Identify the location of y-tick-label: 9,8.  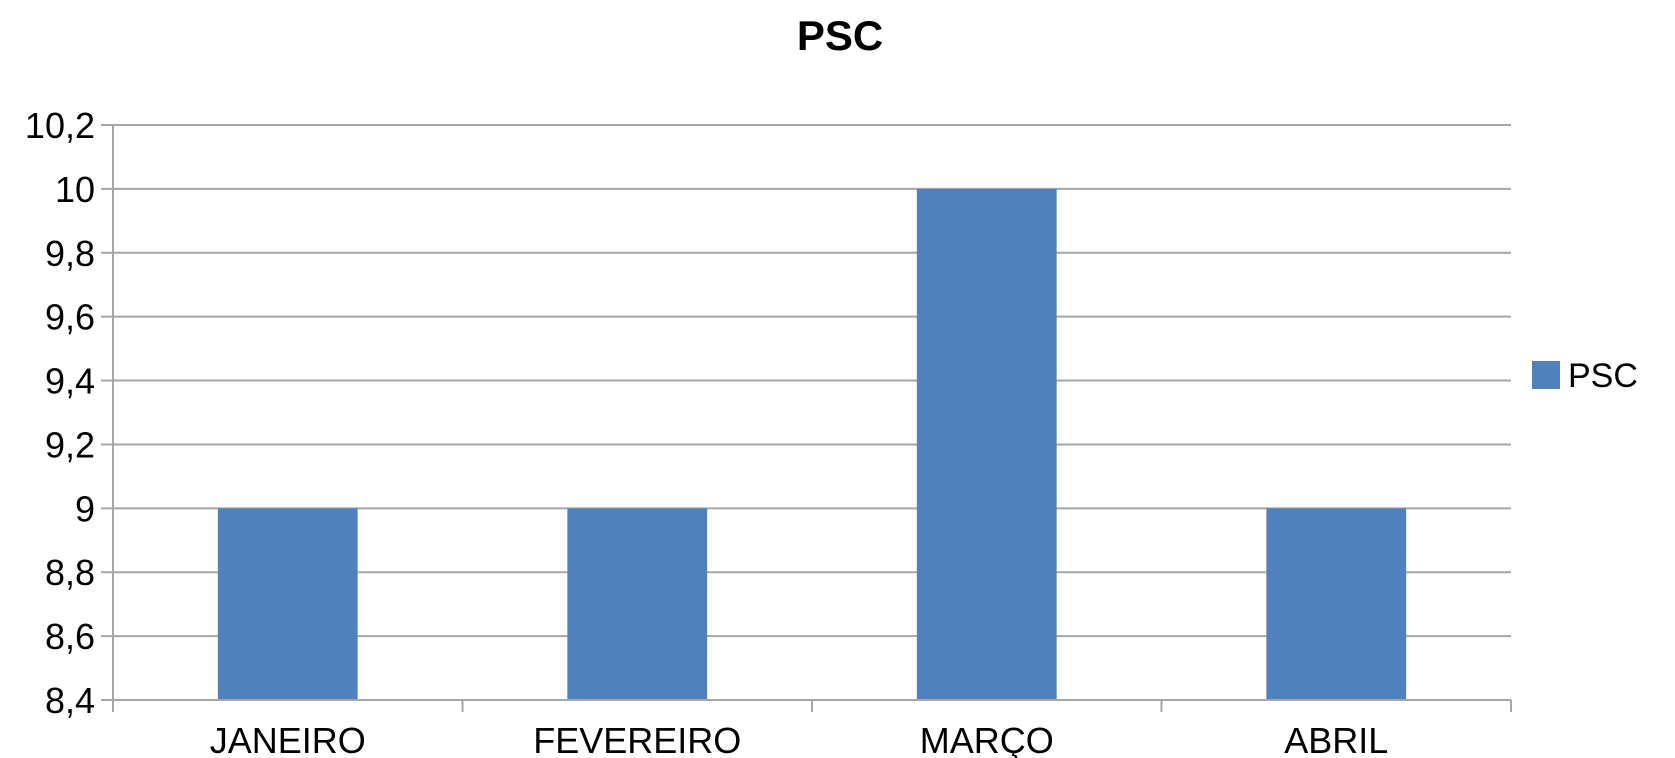
(70, 253).